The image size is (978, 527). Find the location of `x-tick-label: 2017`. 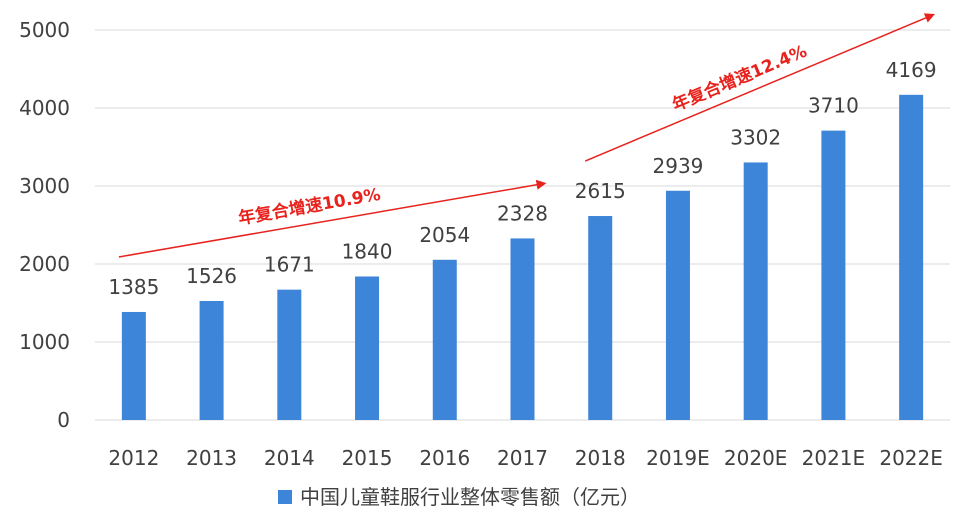

x-tick-label: 2017 is located at coordinates (522, 458).